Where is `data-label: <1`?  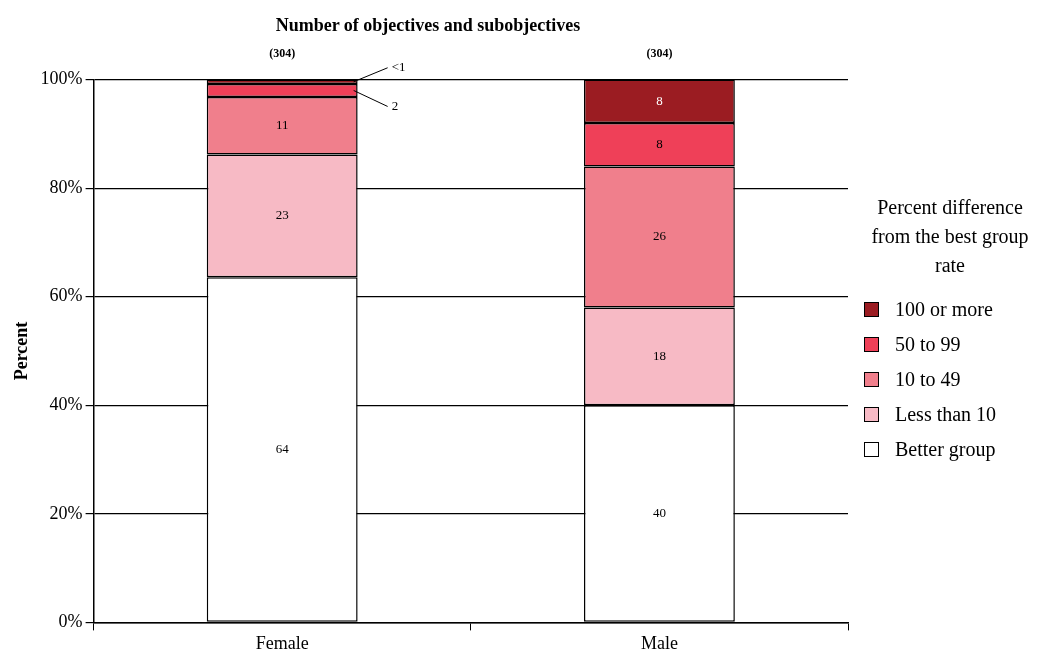 data-label: <1 is located at coordinates (398, 67).